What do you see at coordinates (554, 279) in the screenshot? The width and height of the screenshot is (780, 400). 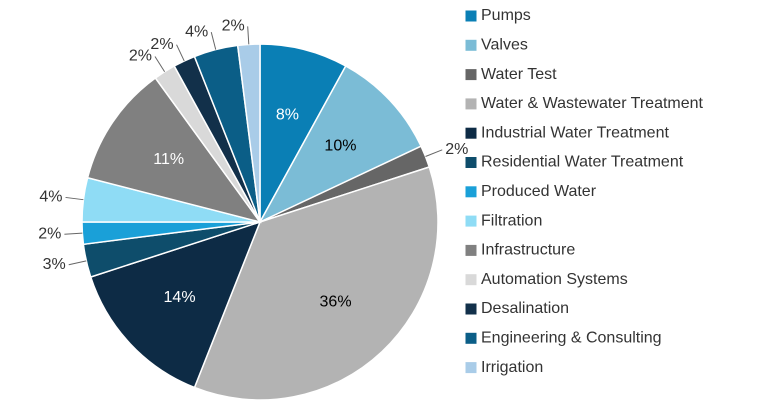 I see `legend-label: Automation Systems` at bounding box center [554, 279].